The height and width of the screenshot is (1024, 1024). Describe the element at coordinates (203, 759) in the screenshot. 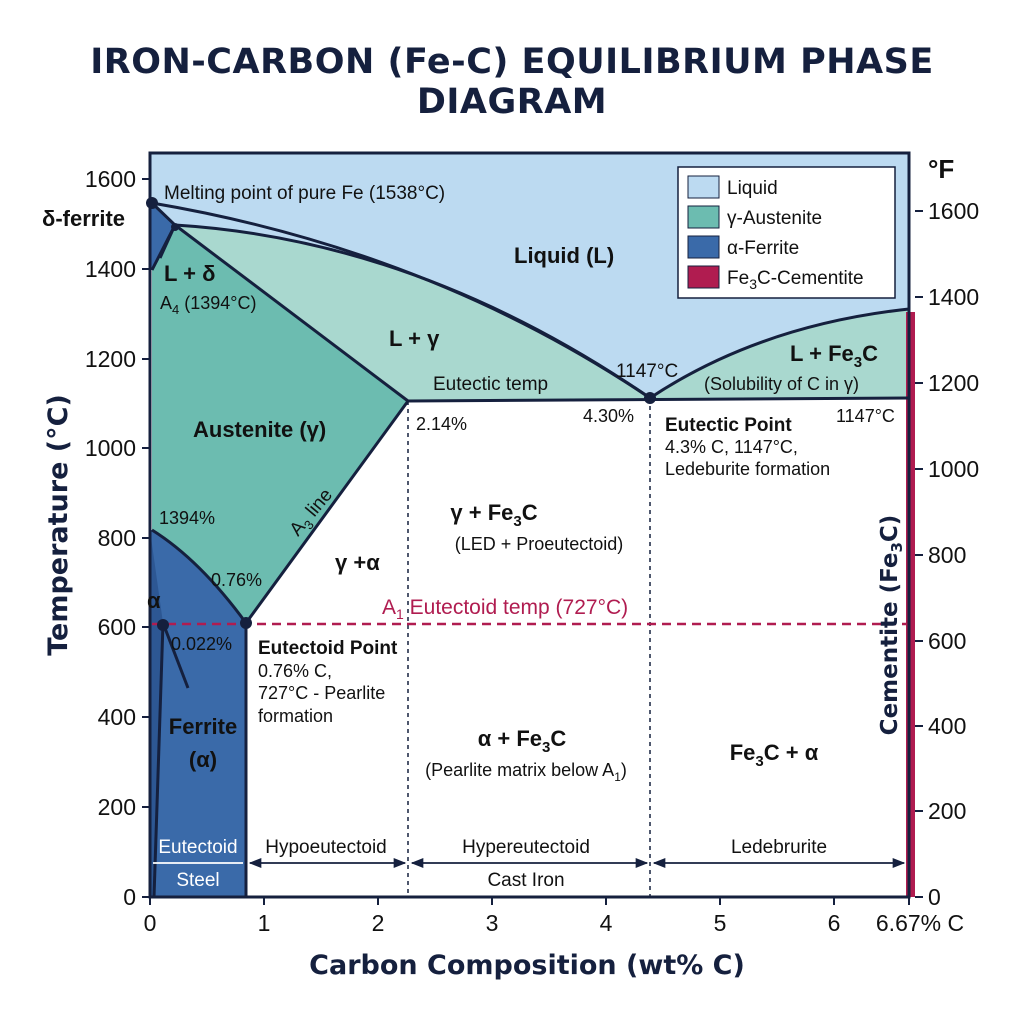

I see `ferrite-alpha-label: (α)` at that location.